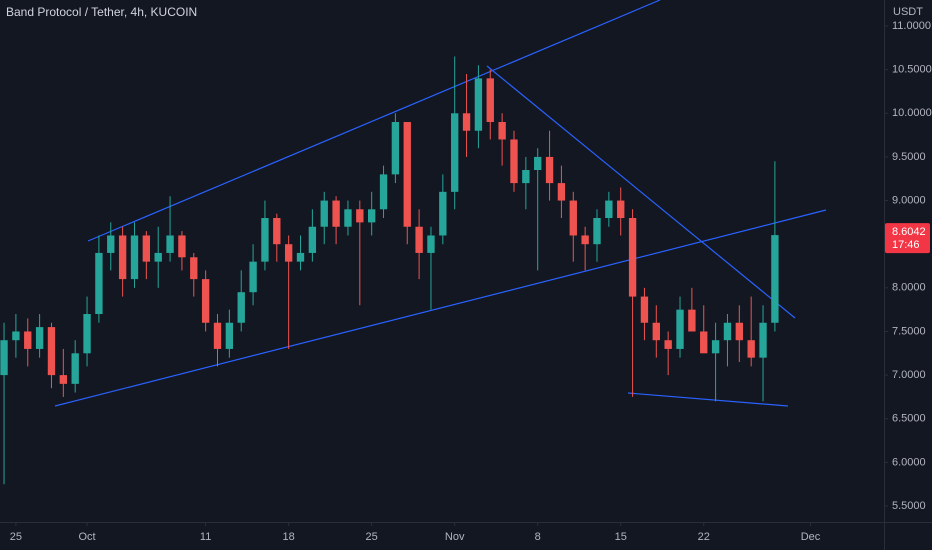  Describe the element at coordinates (455, 537) in the screenshot. I see `x-tick-label: Nov` at that location.